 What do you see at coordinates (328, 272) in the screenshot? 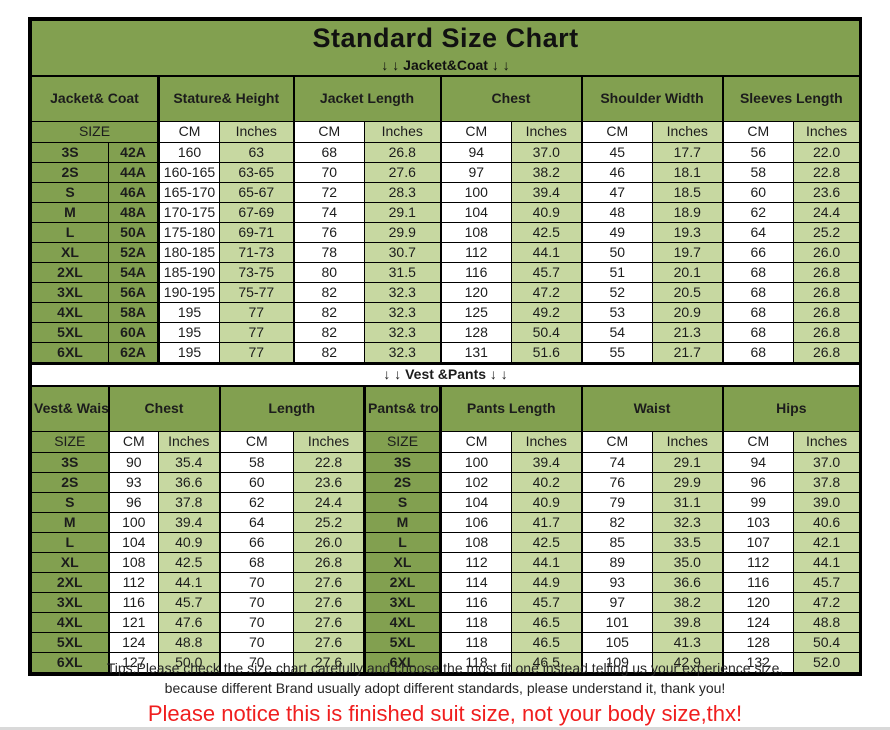
I see `value-cell: 80` at bounding box center [328, 272].